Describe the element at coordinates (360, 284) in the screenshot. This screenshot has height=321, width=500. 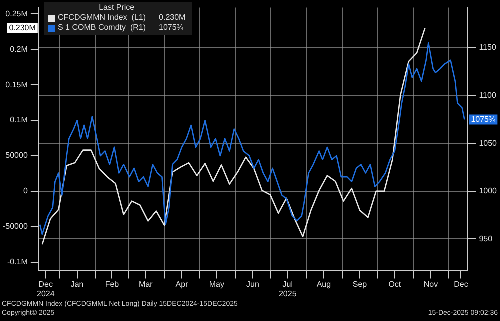
I see `x-tick-label: Sep` at that location.